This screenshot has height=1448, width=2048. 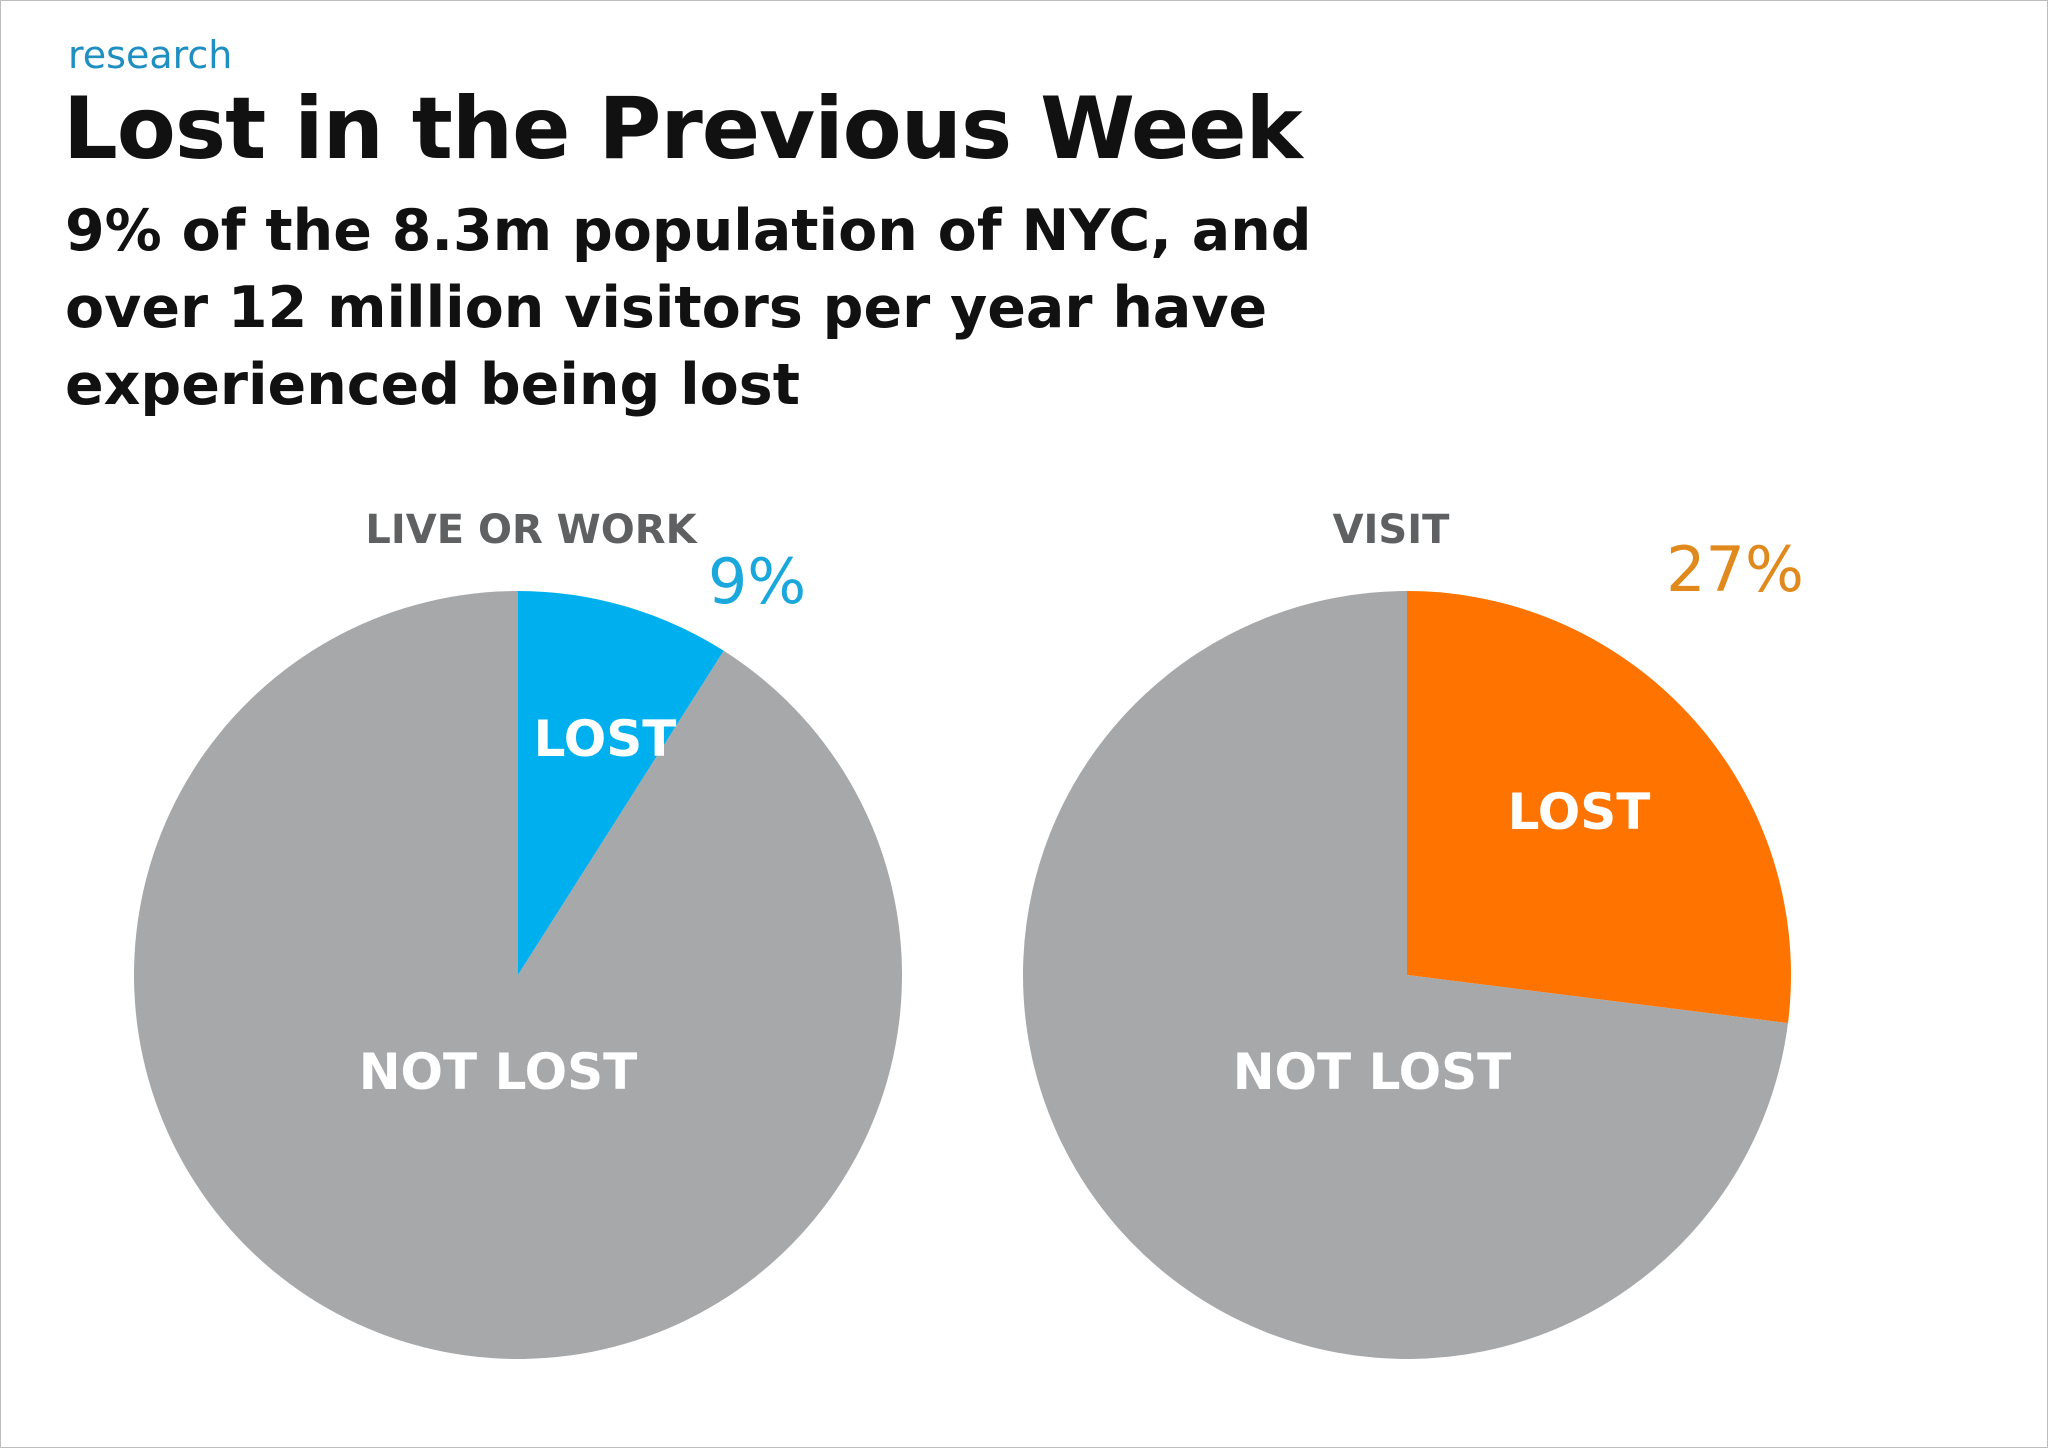 I want to click on lost-percentage-label: 9%, so click(x=757, y=581).